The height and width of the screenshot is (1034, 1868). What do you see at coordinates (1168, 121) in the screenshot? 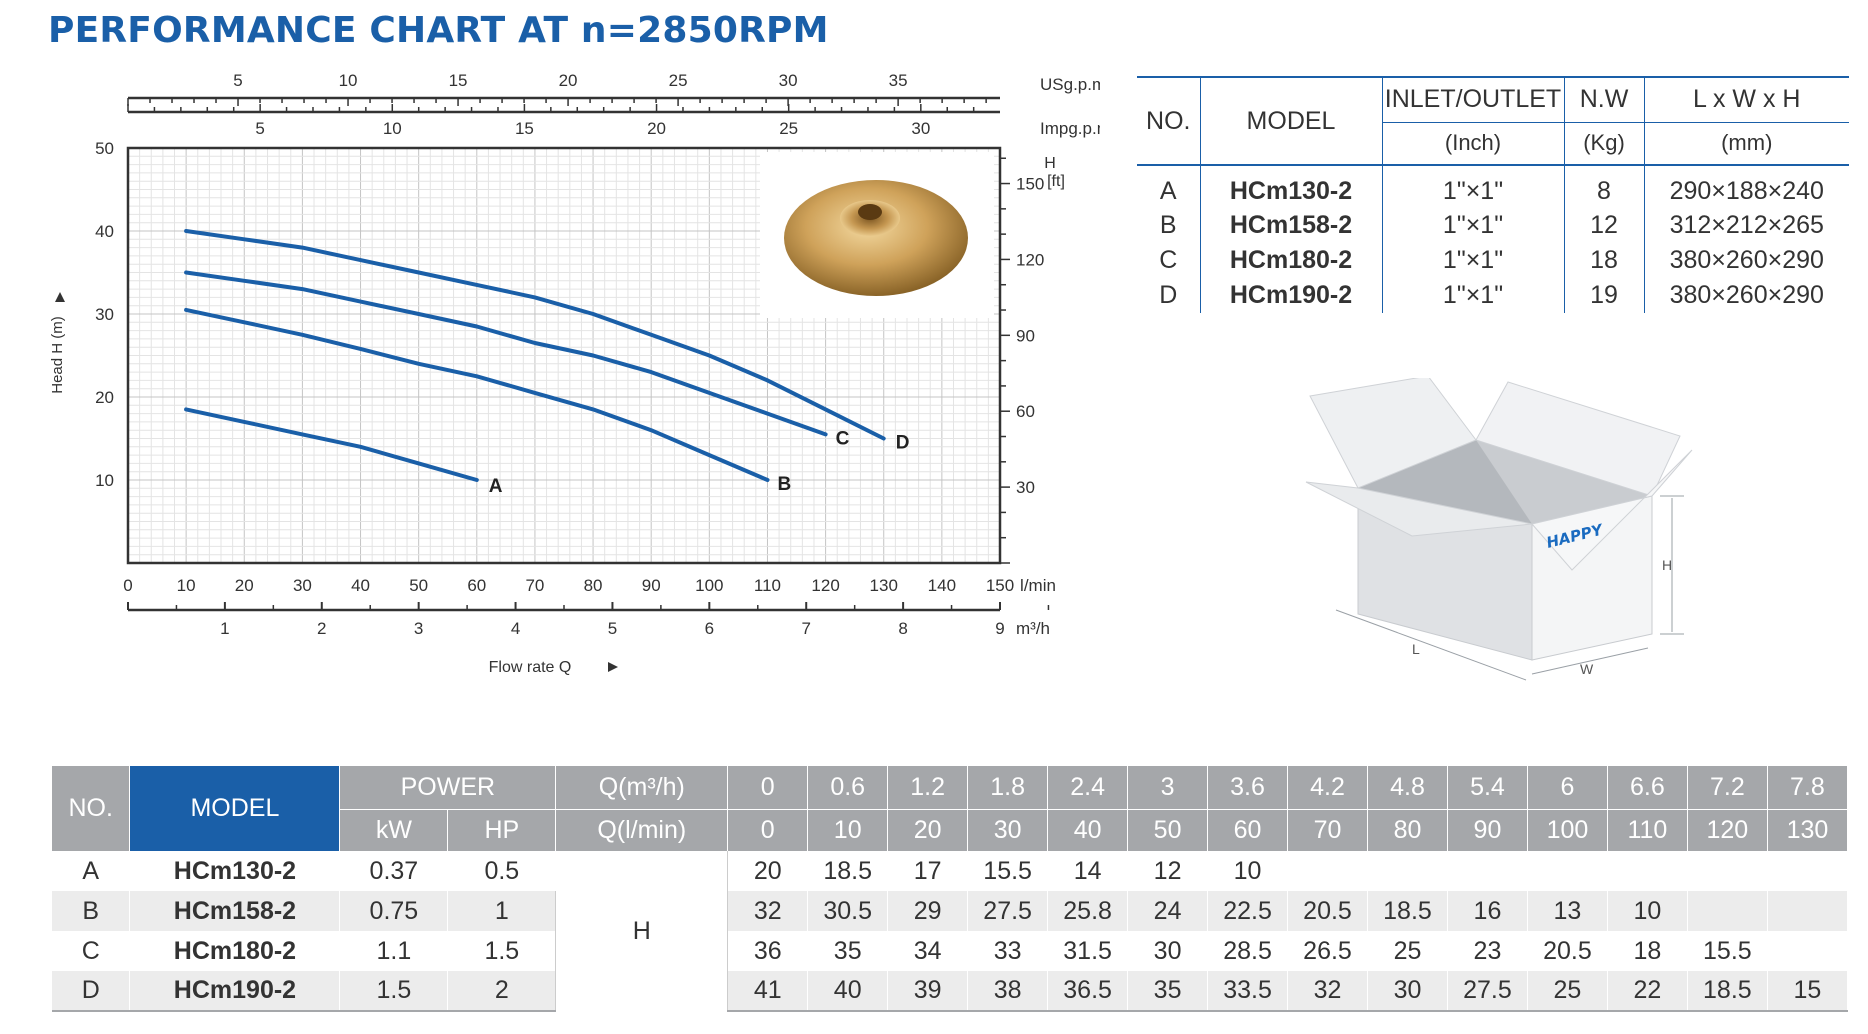
I see `spec-header-no: NO.` at bounding box center [1168, 121].